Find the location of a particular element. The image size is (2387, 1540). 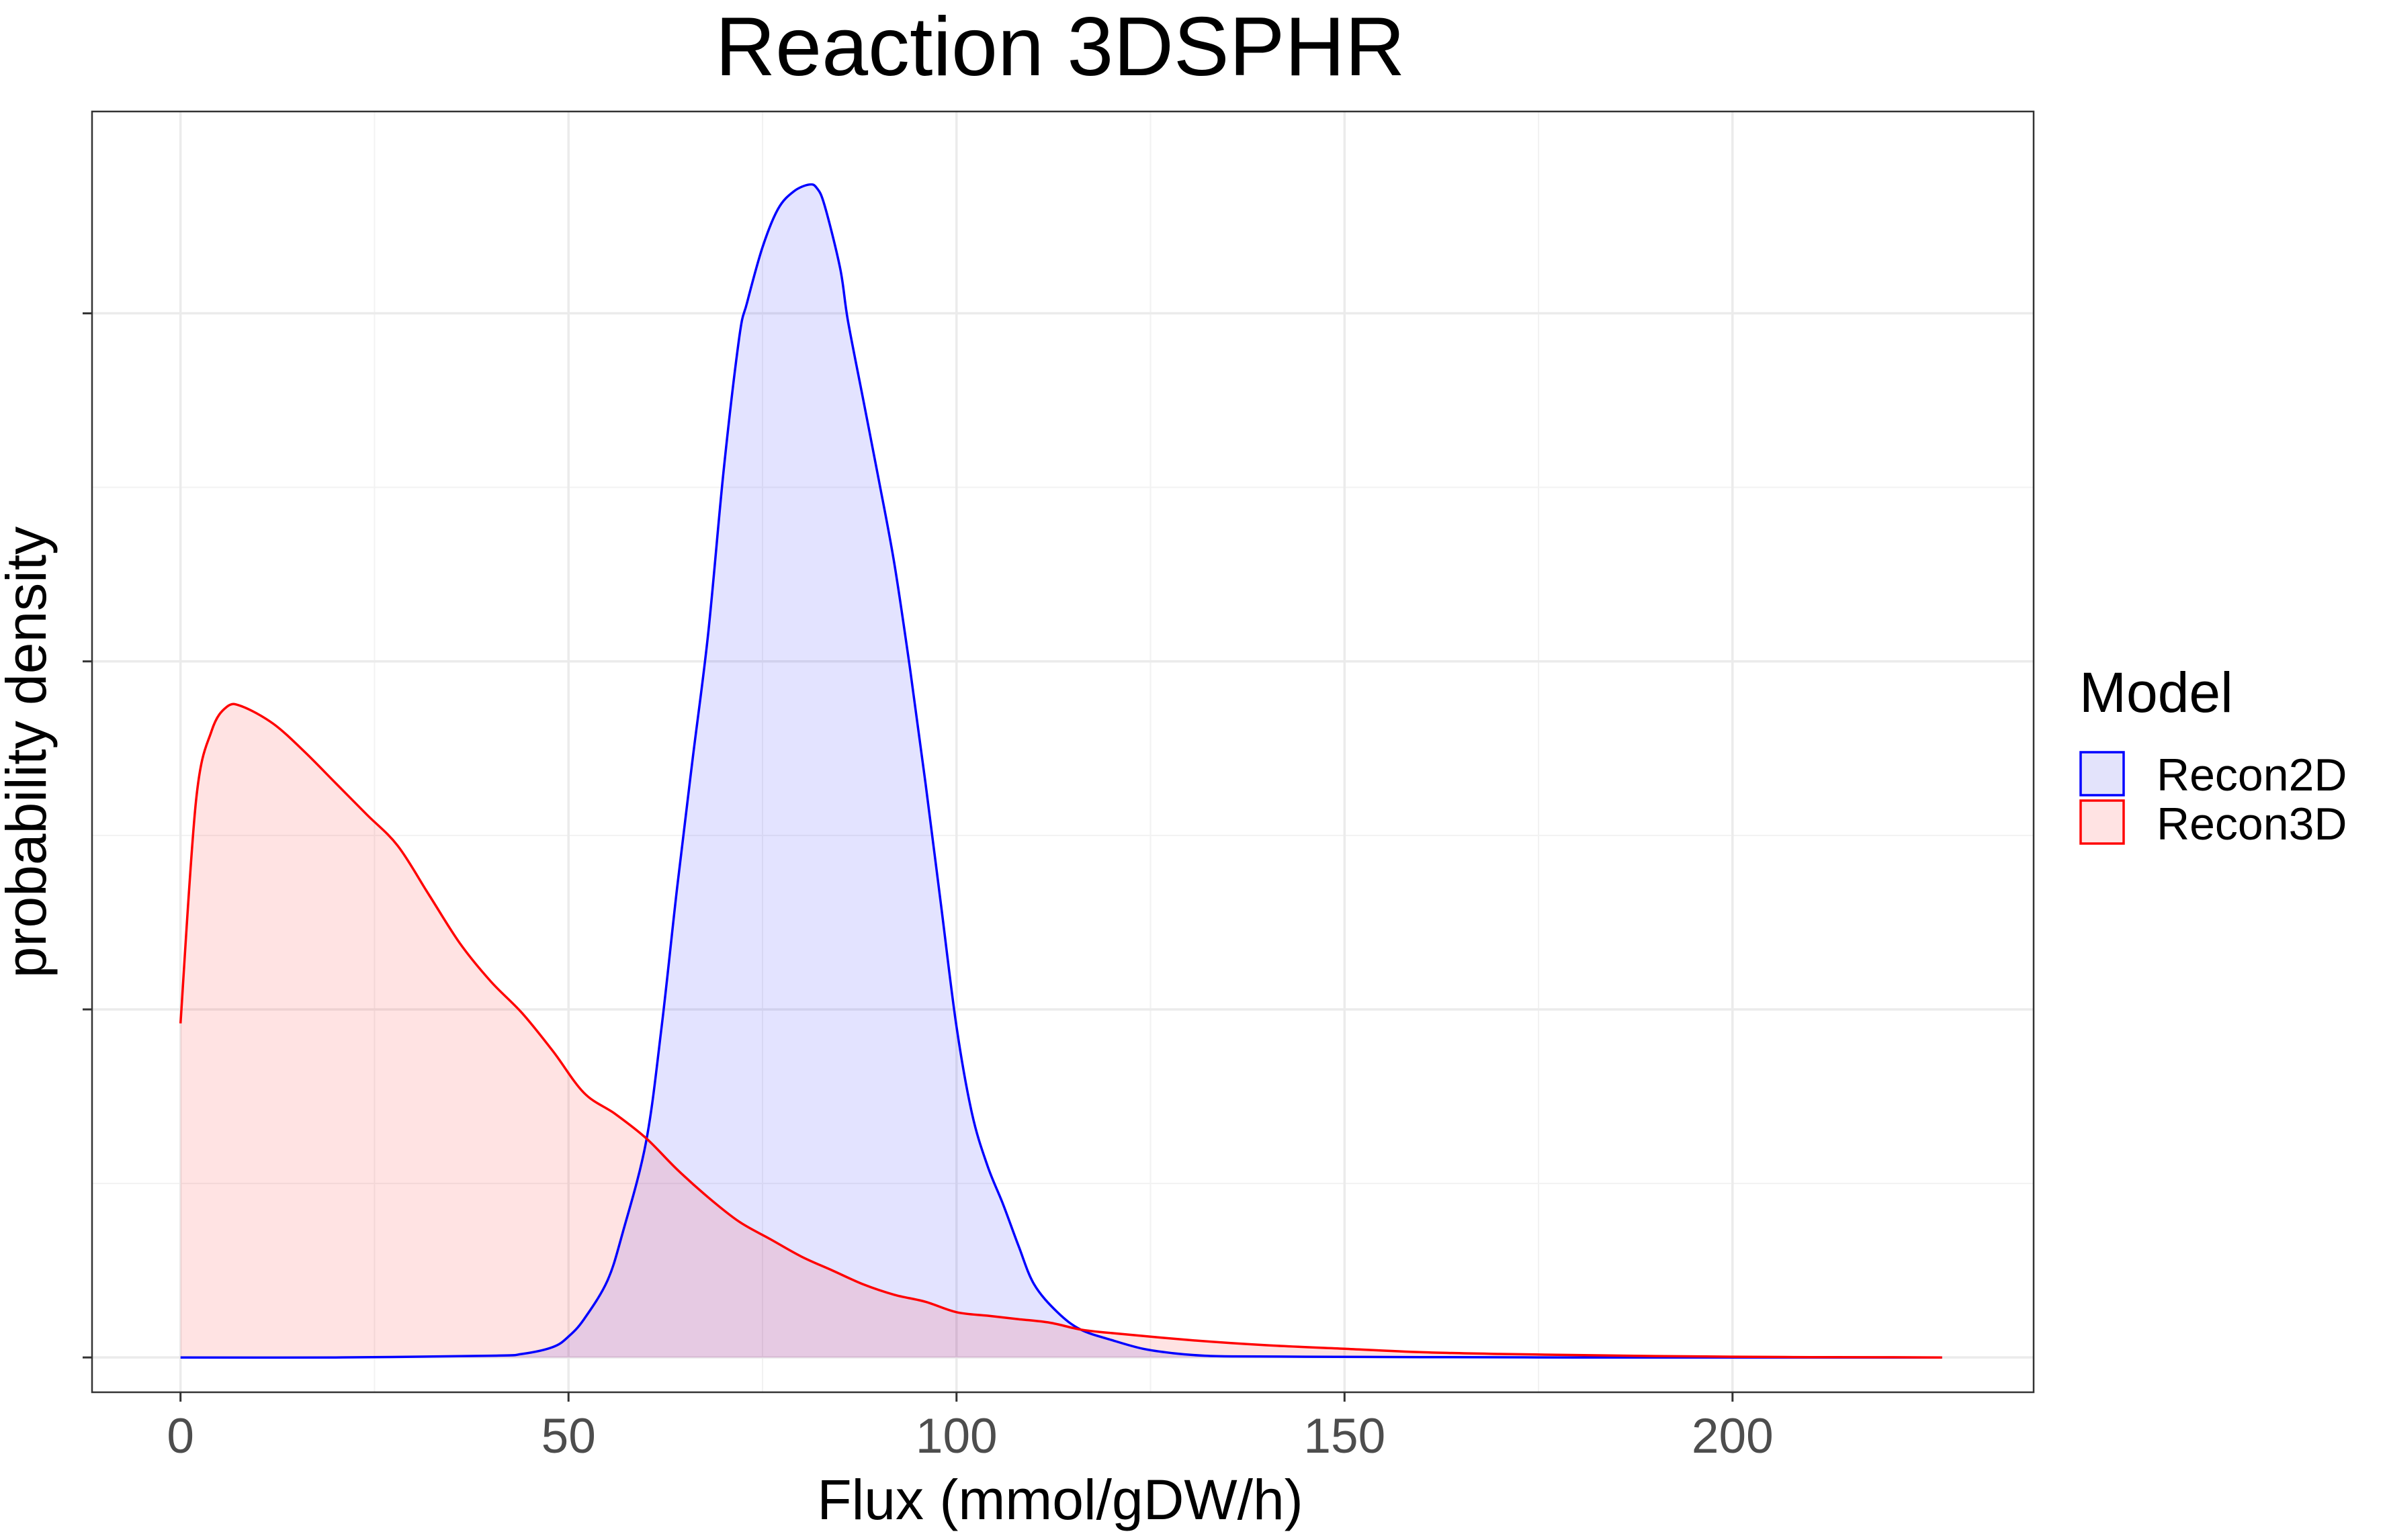

legend-label-recon3d: Recon3D is located at coordinates (2252, 824).